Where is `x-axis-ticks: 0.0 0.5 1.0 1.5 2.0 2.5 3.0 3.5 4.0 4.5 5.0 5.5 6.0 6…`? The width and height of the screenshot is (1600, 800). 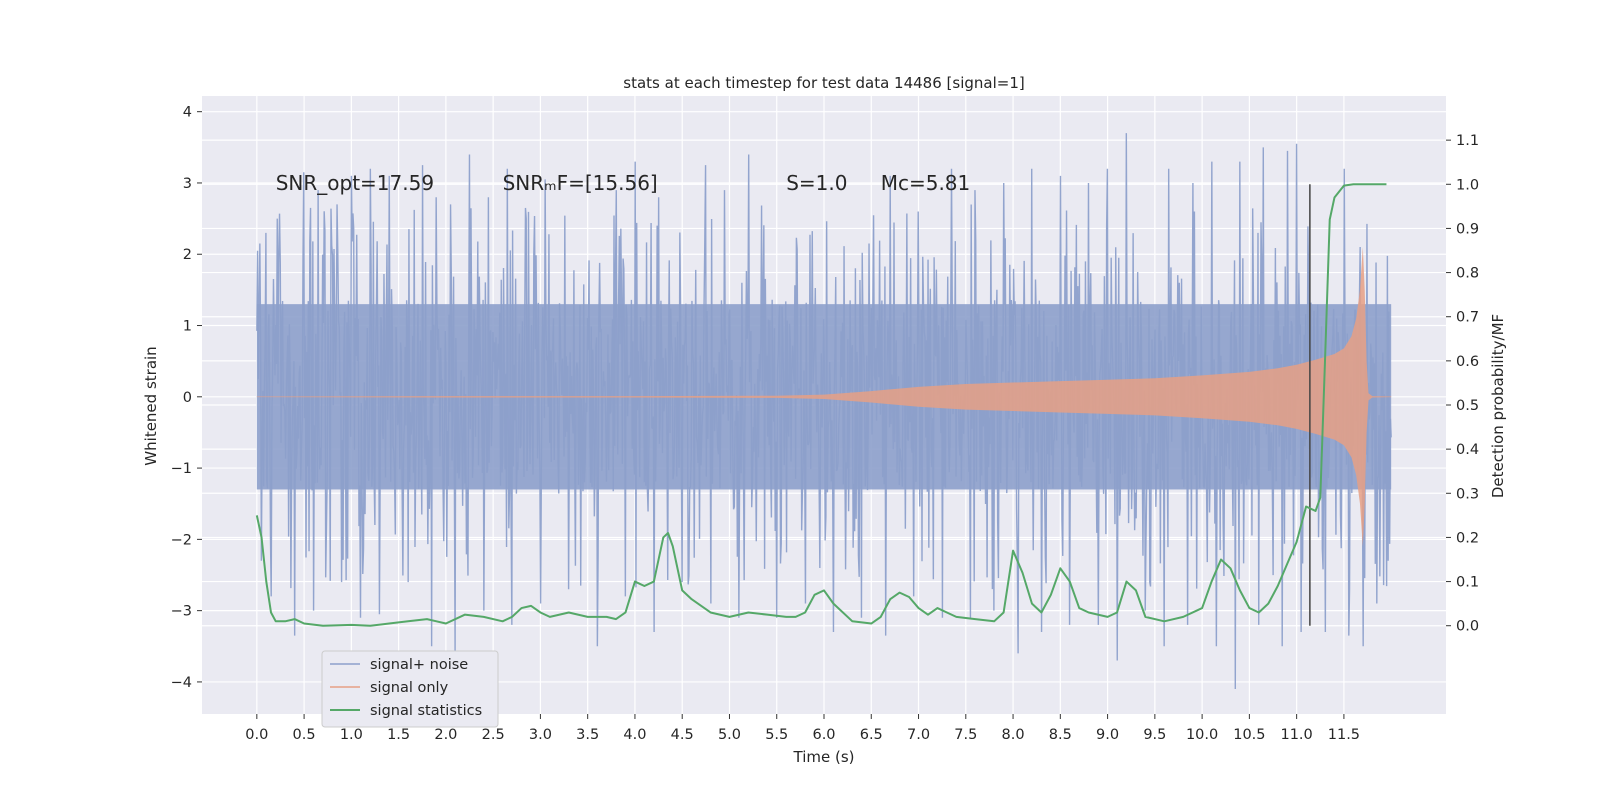 x-axis-ticks: 0.0 0.5 1.0 1.5 2.0 2.5 3.0 3.5 4.0 4.5 5.0 5.5 6.0 6… is located at coordinates (802, 728).